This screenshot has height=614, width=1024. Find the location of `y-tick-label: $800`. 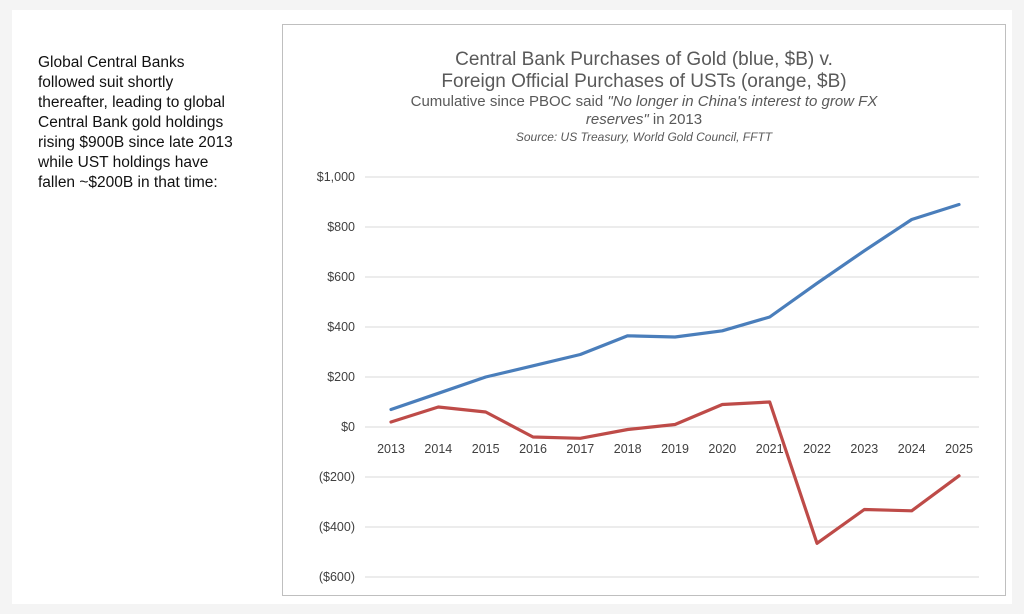

y-tick-label: $800 is located at coordinates (341, 227).